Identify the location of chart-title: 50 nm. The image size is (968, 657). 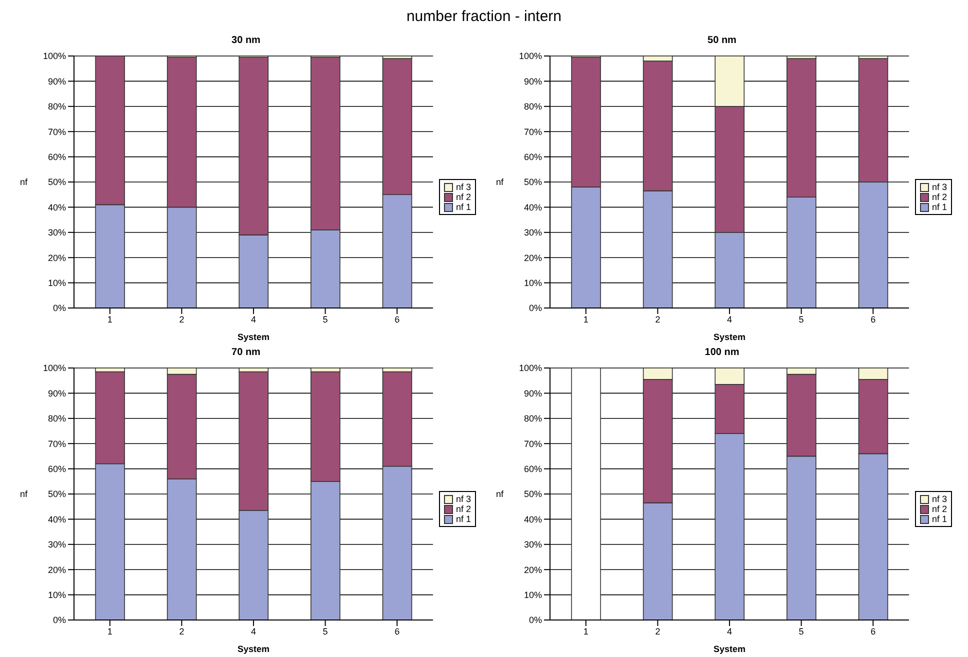
(722, 41).